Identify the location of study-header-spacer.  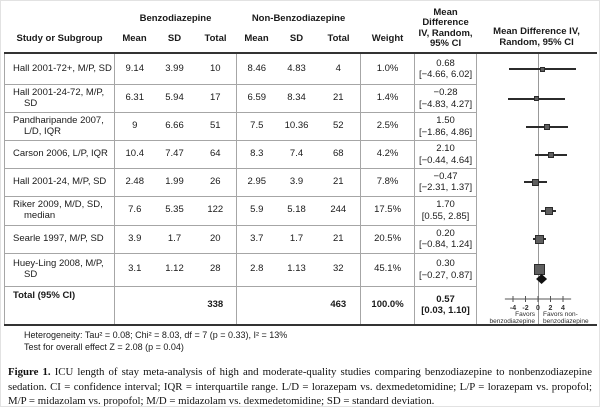
(60, 16).